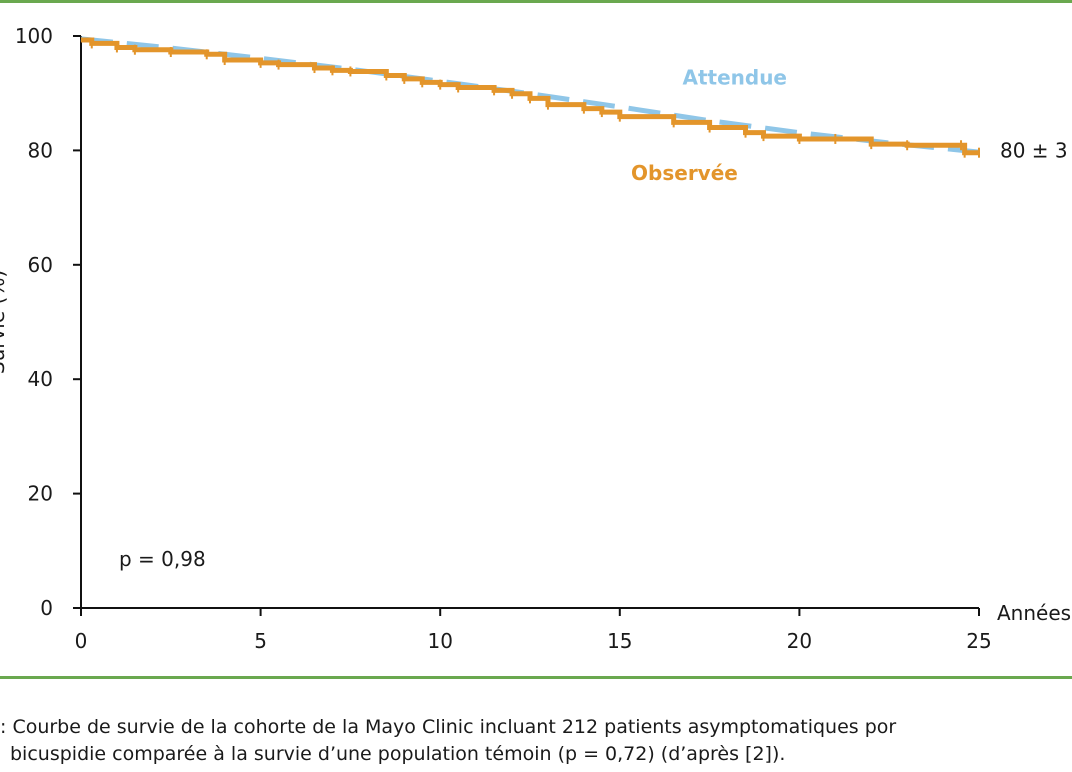  What do you see at coordinates (734, 78) in the screenshot?
I see `series-label-attendue: Attendue` at bounding box center [734, 78].